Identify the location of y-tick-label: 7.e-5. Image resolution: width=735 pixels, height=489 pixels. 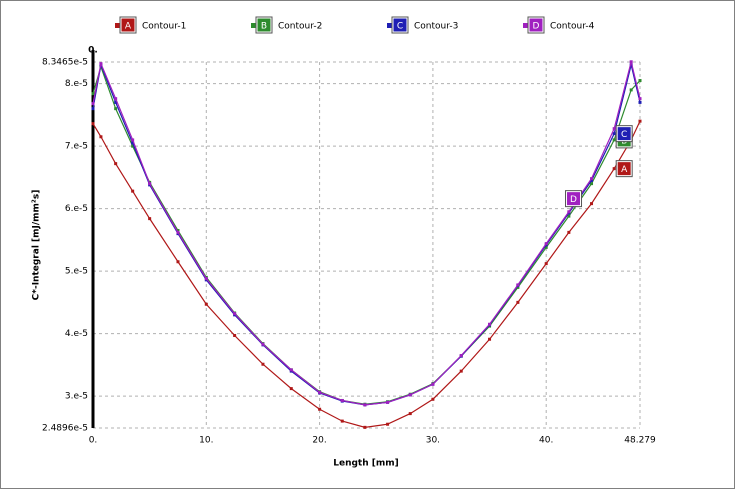
(76, 147).